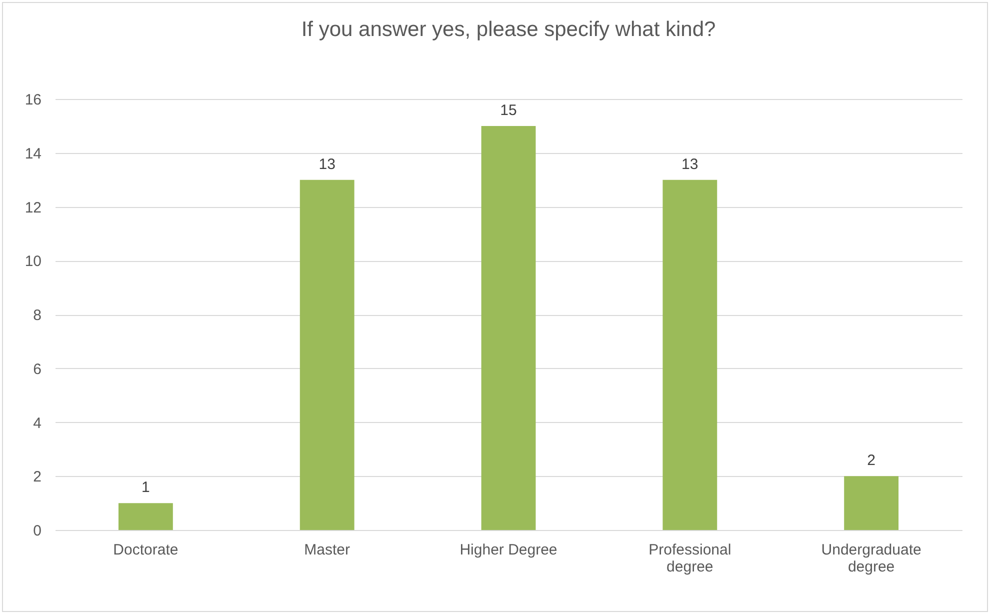  Describe the element at coordinates (33, 100) in the screenshot. I see `y-tick-label: 16` at that location.